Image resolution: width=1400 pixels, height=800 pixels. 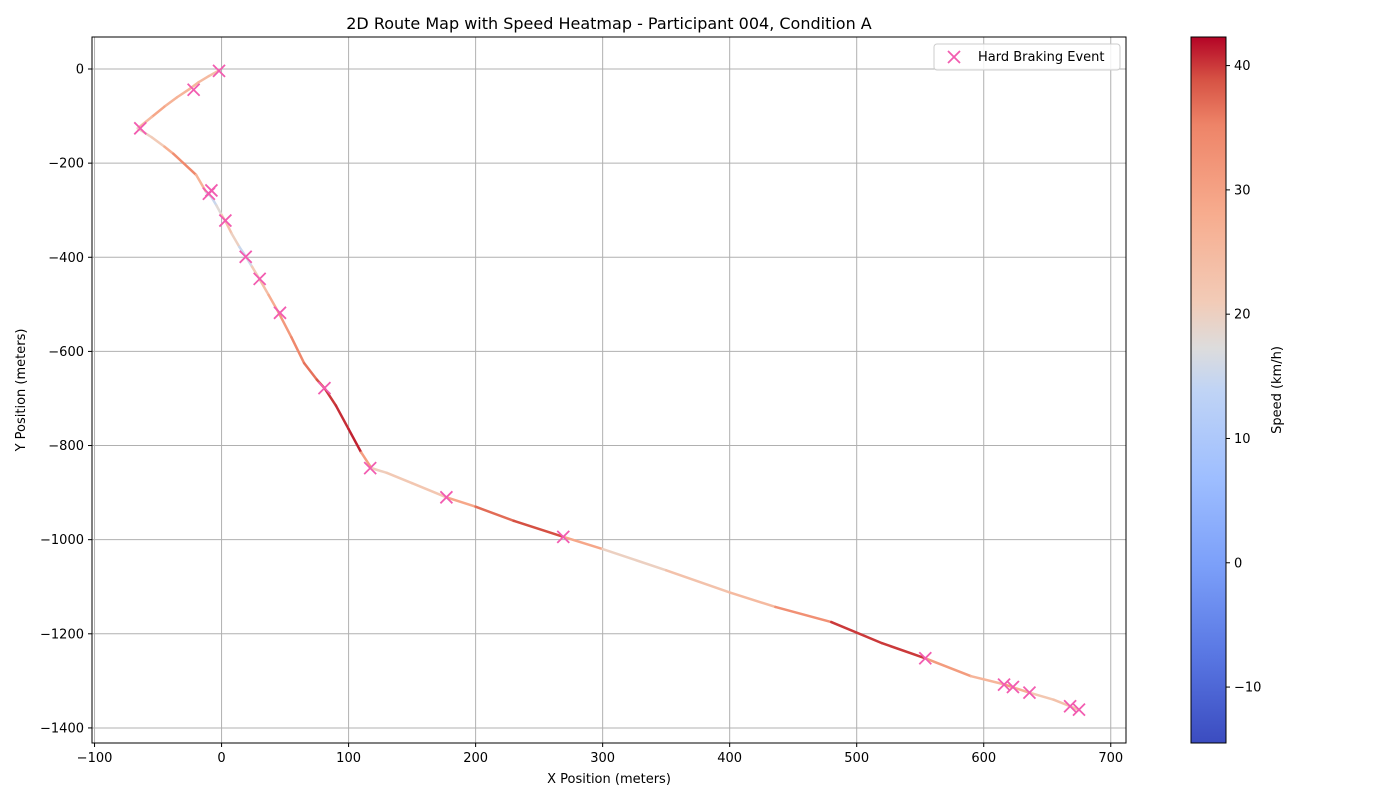 What do you see at coordinates (954, 57) in the screenshot?
I see `legend-marker` at bounding box center [954, 57].